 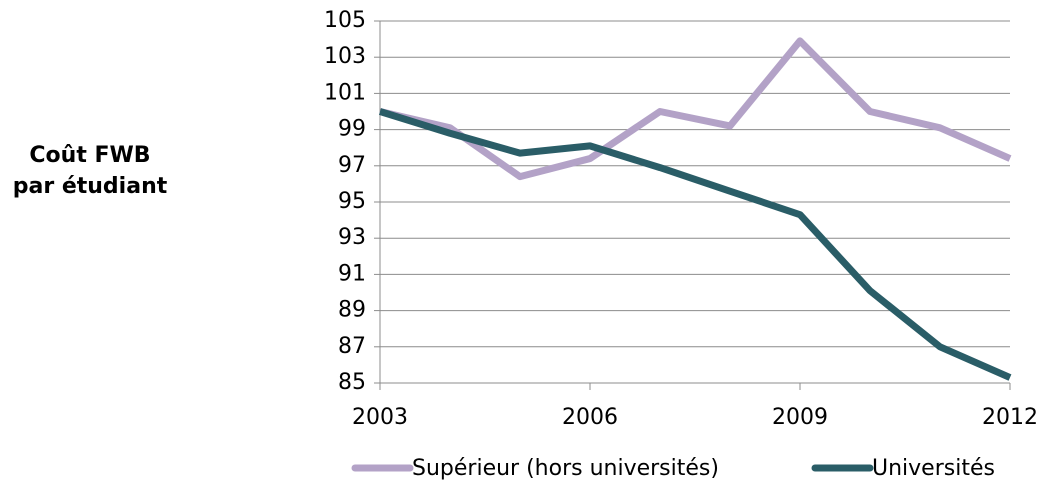 What do you see at coordinates (352, 346) in the screenshot?
I see `y-tick-label: 87` at bounding box center [352, 346].